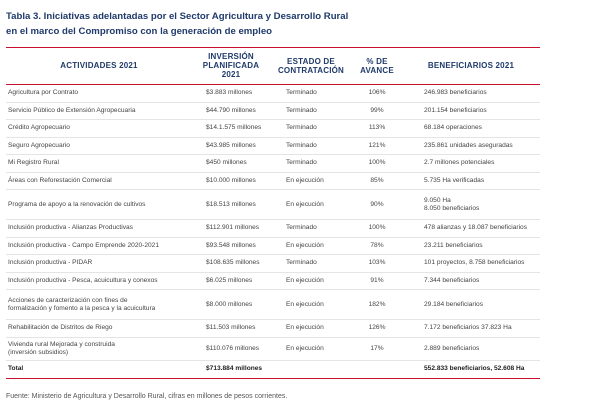  I want to click on header-avance: % DE AVANCE, so click(377, 67).